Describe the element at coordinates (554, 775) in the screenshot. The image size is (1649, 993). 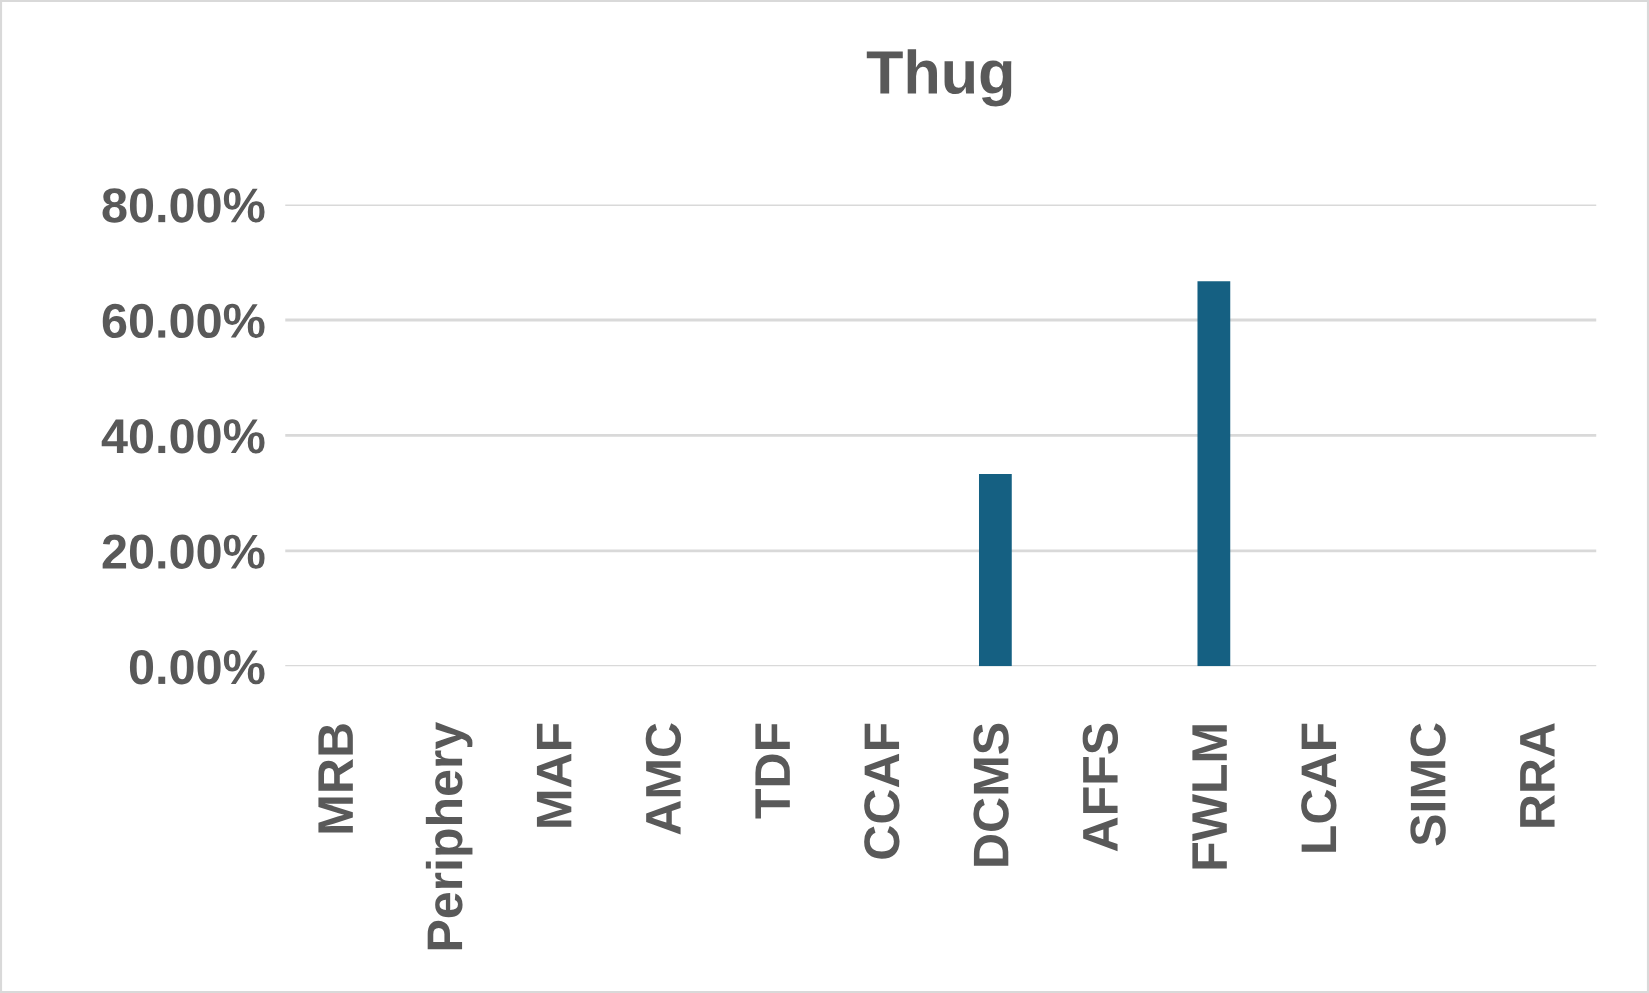
I see `x-tick-label: MAF` at that location.